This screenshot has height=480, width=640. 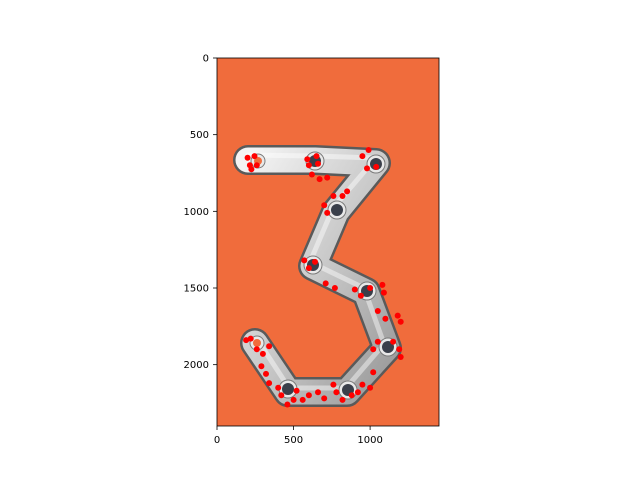 What do you see at coordinates (369, 440) in the screenshot?
I see `x-tick-label: 1000` at bounding box center [369, 440].